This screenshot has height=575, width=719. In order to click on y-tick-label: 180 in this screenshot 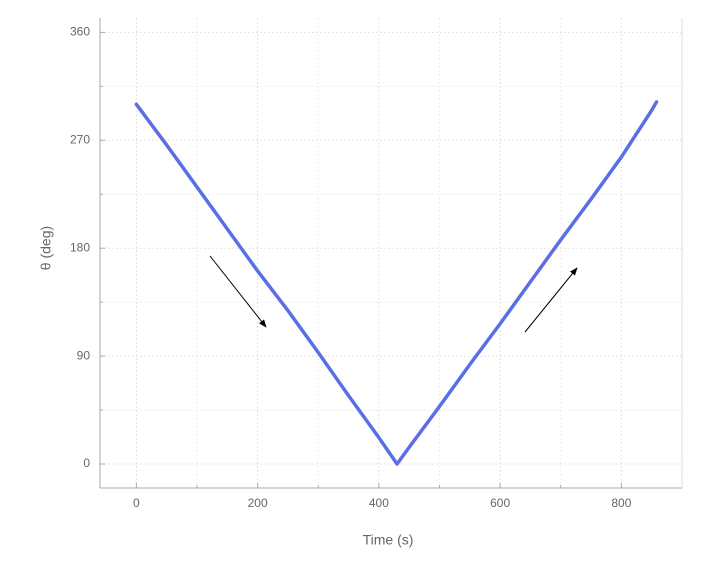, I will do `click(80, 247)`.